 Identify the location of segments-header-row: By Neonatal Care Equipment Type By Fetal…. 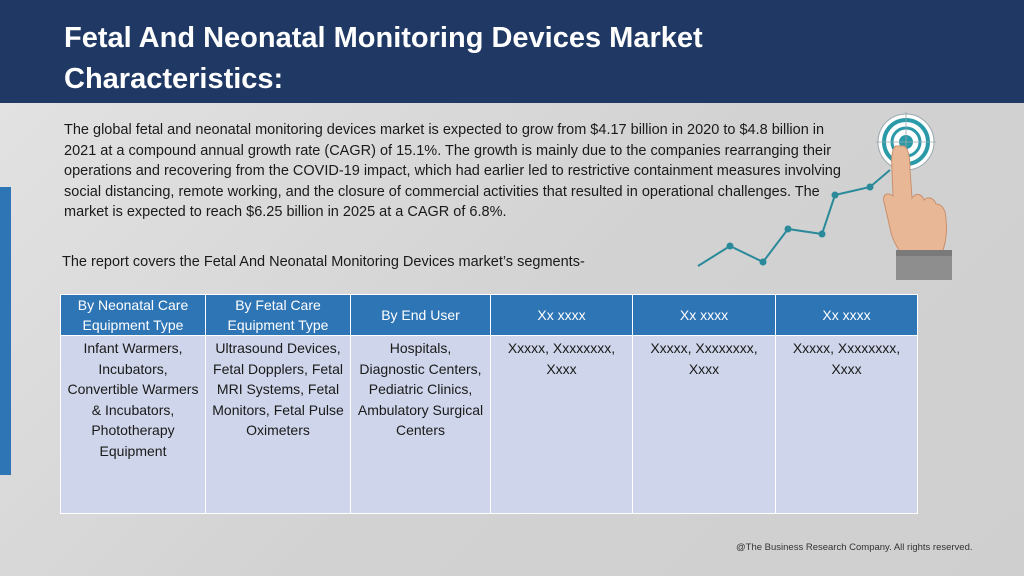
(489, 315).